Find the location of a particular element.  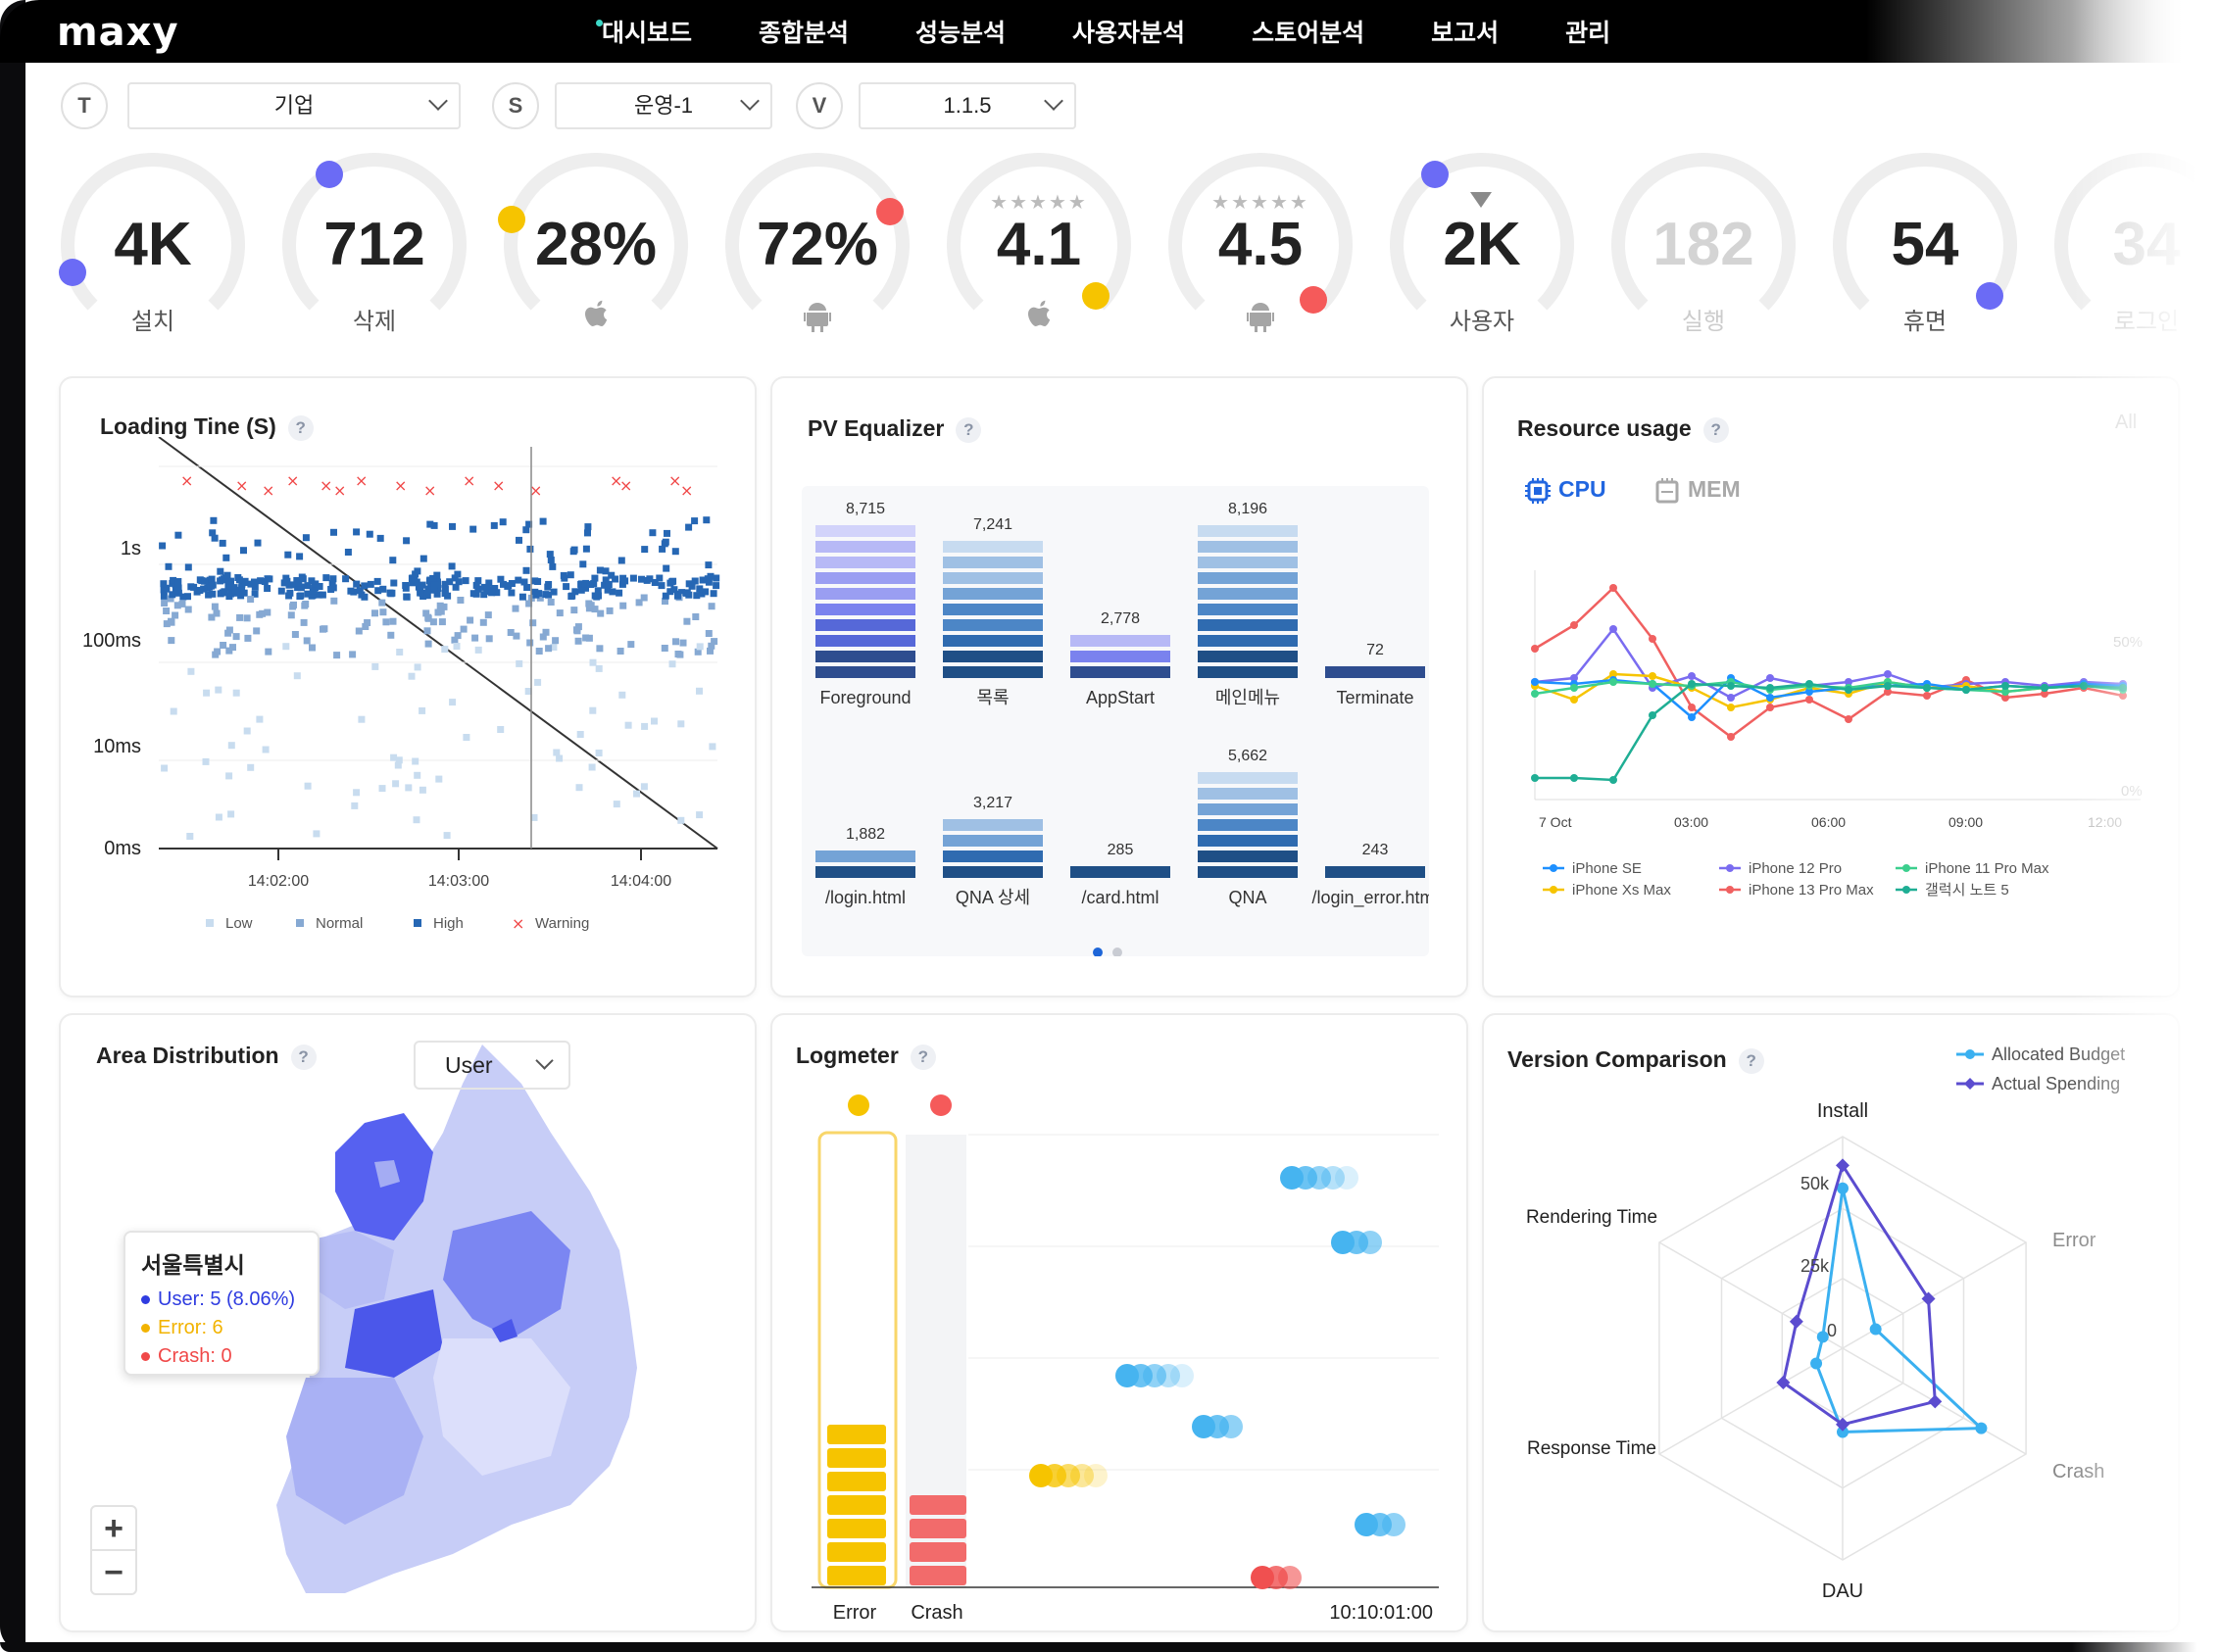

gauge-install: 4K 설치 is located at coordinates (153, 246).